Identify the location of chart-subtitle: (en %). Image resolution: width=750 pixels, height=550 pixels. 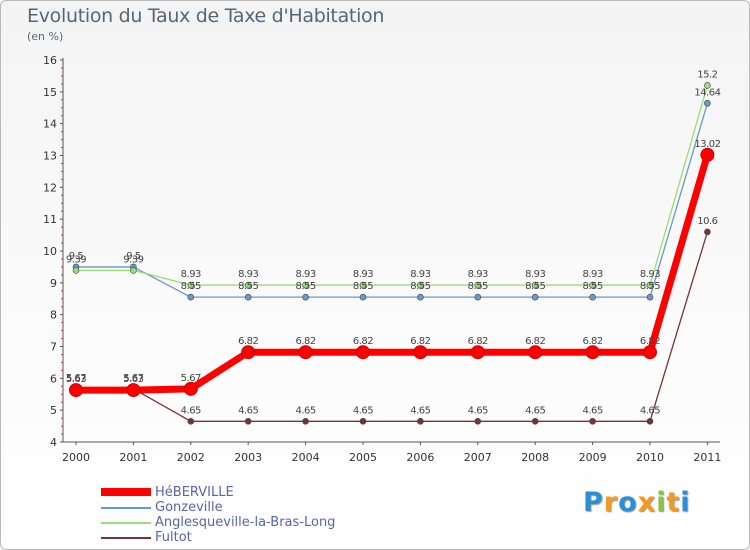
(45, 36).